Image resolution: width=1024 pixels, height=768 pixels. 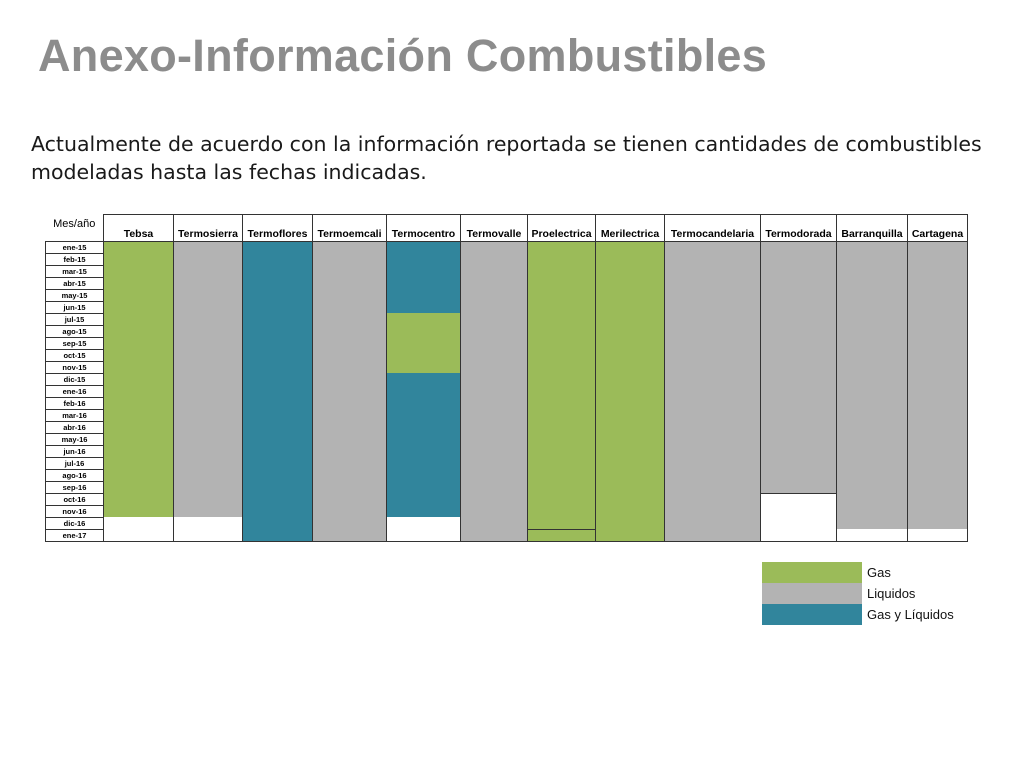 I want to click on table-row: oct-16, so click(x=506, y=499).